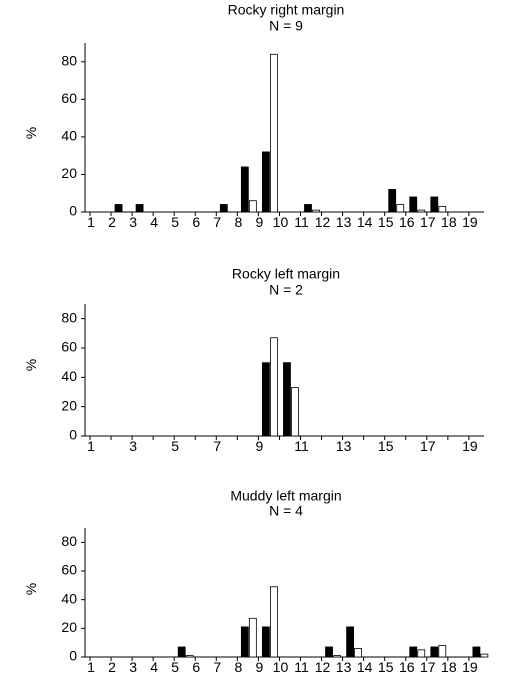 The image size is (511, 683). What do you see at coordinates (286, 511) in the screenshot?
I see `chart-subtitle: N = 4` at bounding box center [286, 511].